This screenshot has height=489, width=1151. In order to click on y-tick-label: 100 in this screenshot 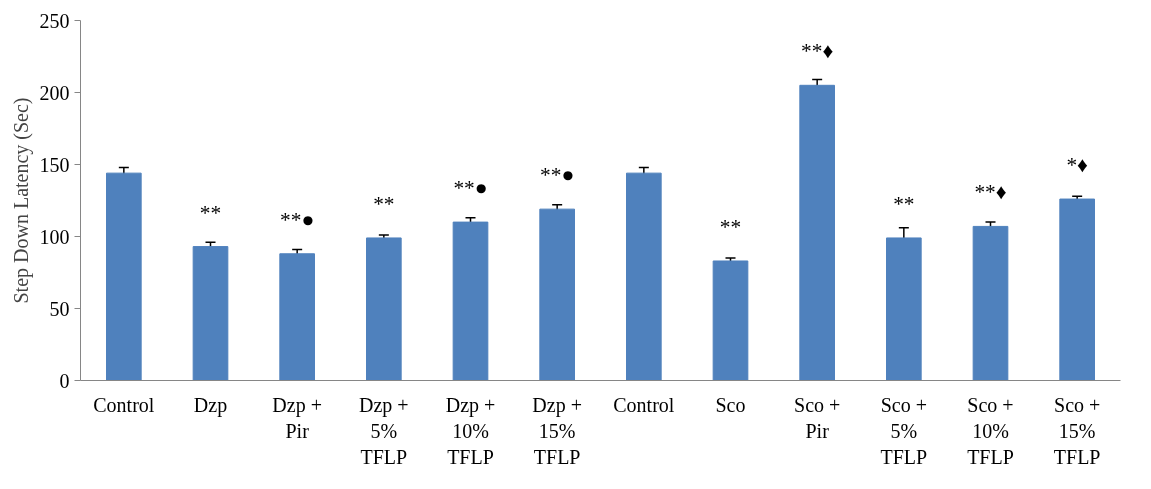, I will do `click(54, 236)`.